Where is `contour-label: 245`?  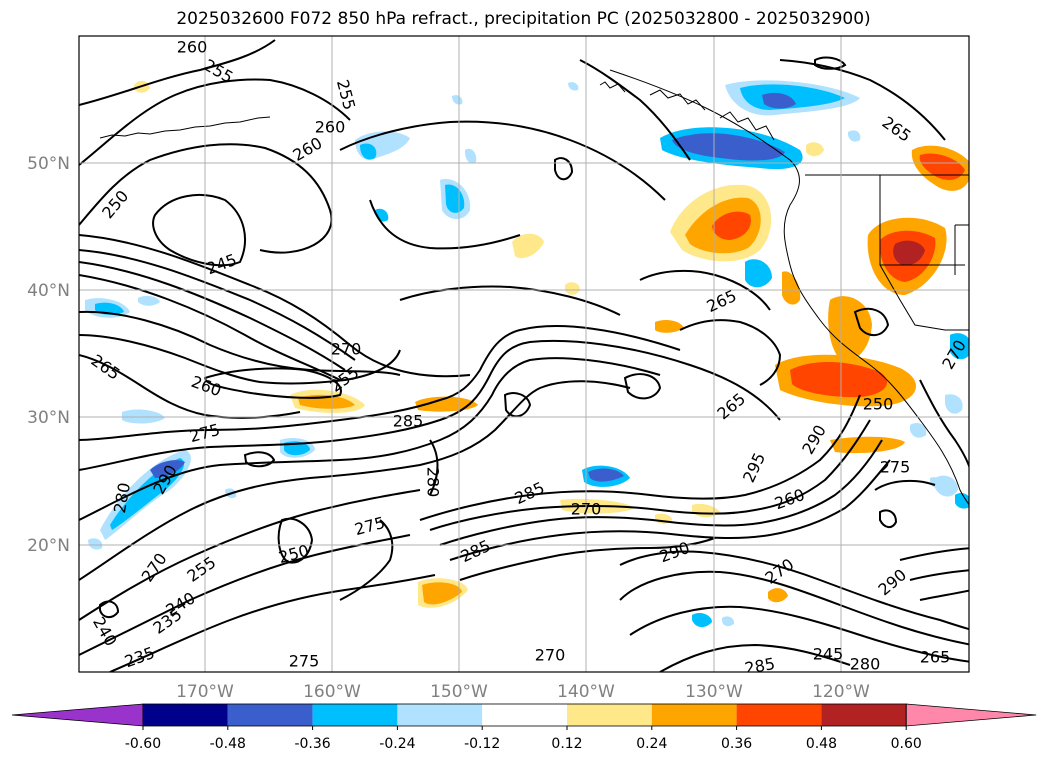 contour-label: 245 is located at coordinates (828, 654).